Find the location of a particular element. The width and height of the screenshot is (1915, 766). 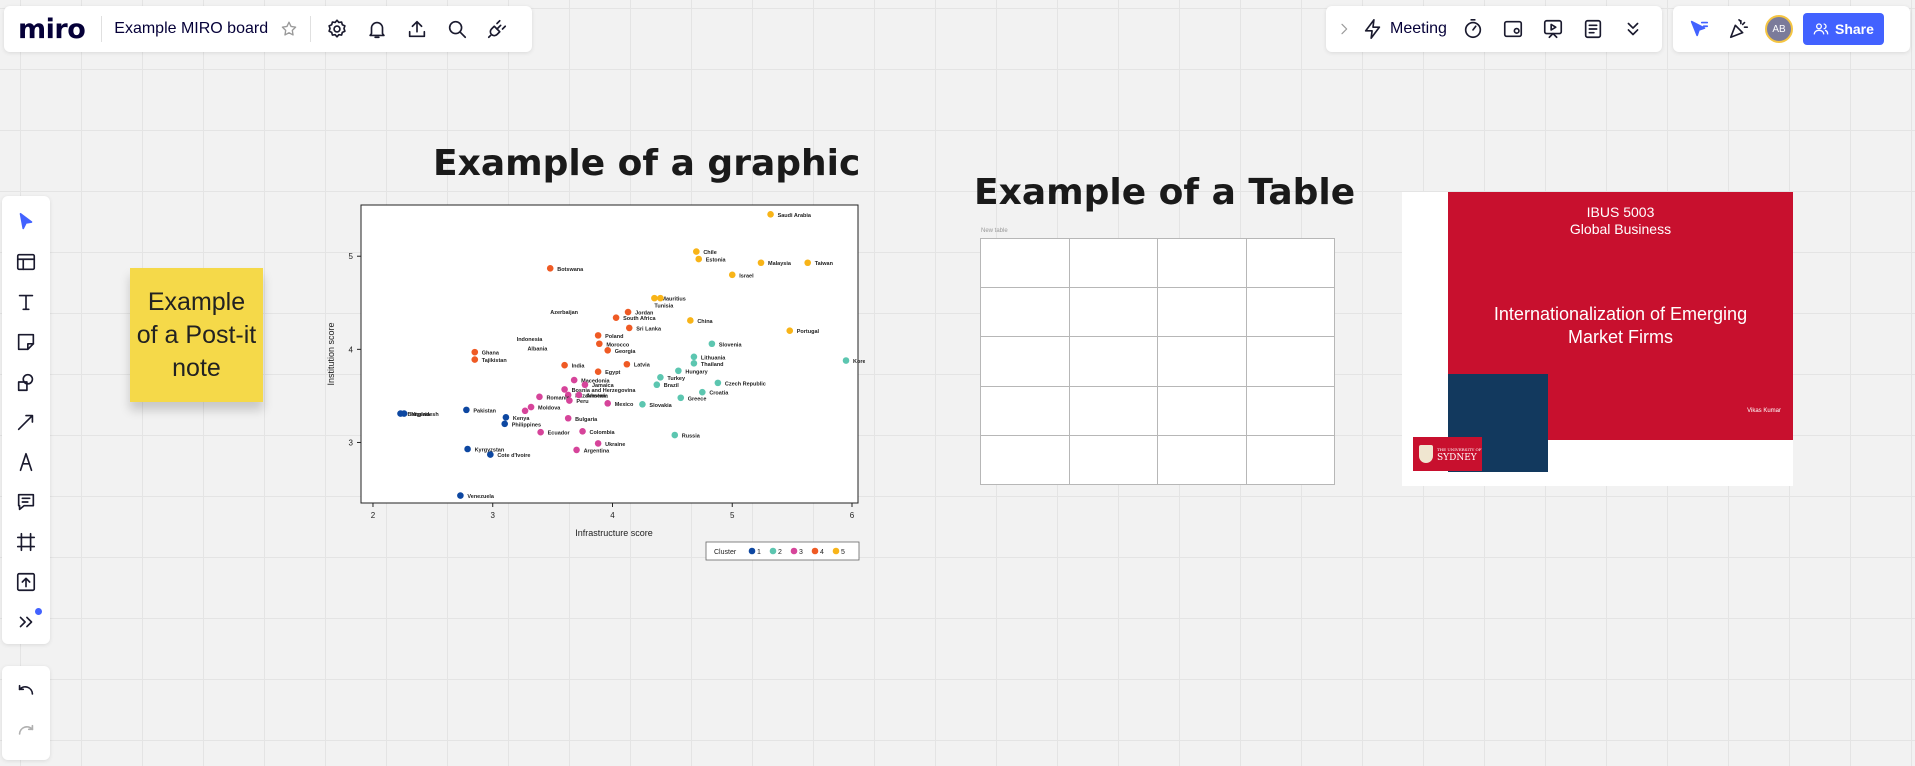

video-card-icon is located at coordinates (1513, 29).